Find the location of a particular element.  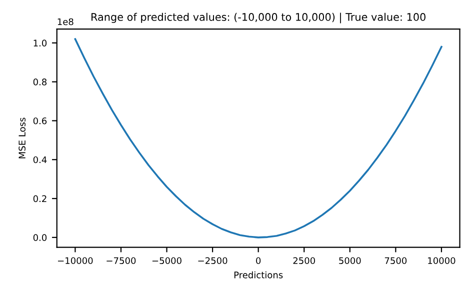

y-tick-label: 1.0 is located at coordinates (40, 43).